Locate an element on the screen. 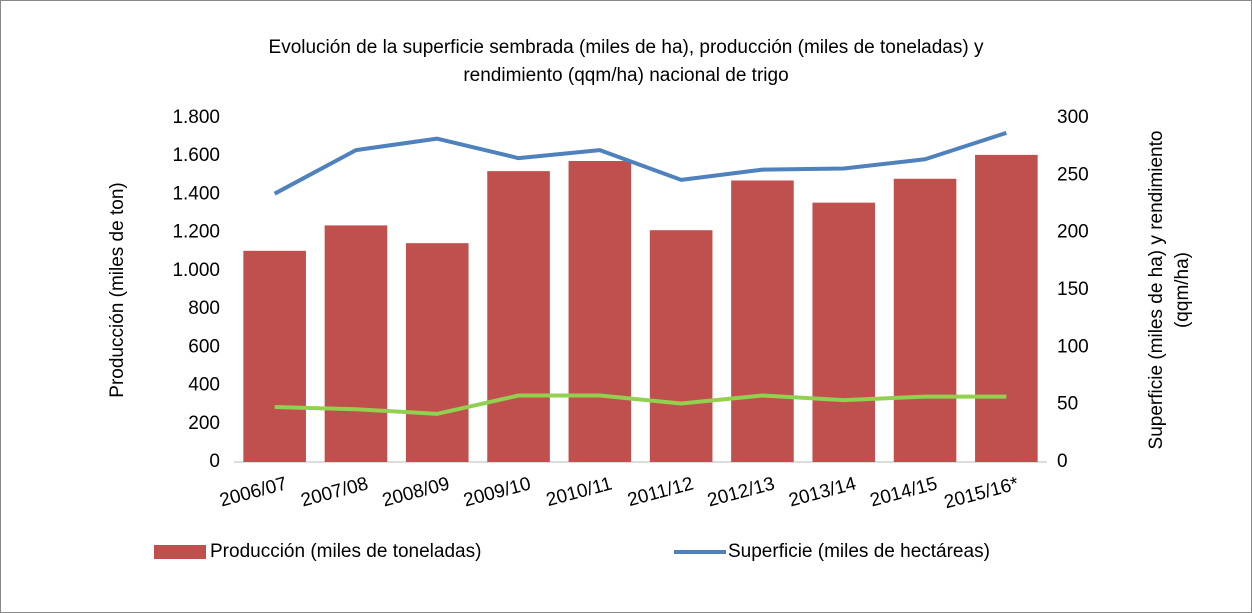 This screenshot has height=613, width=1252. y-tick-label: 1.200 is located at coordinates (196, 232).